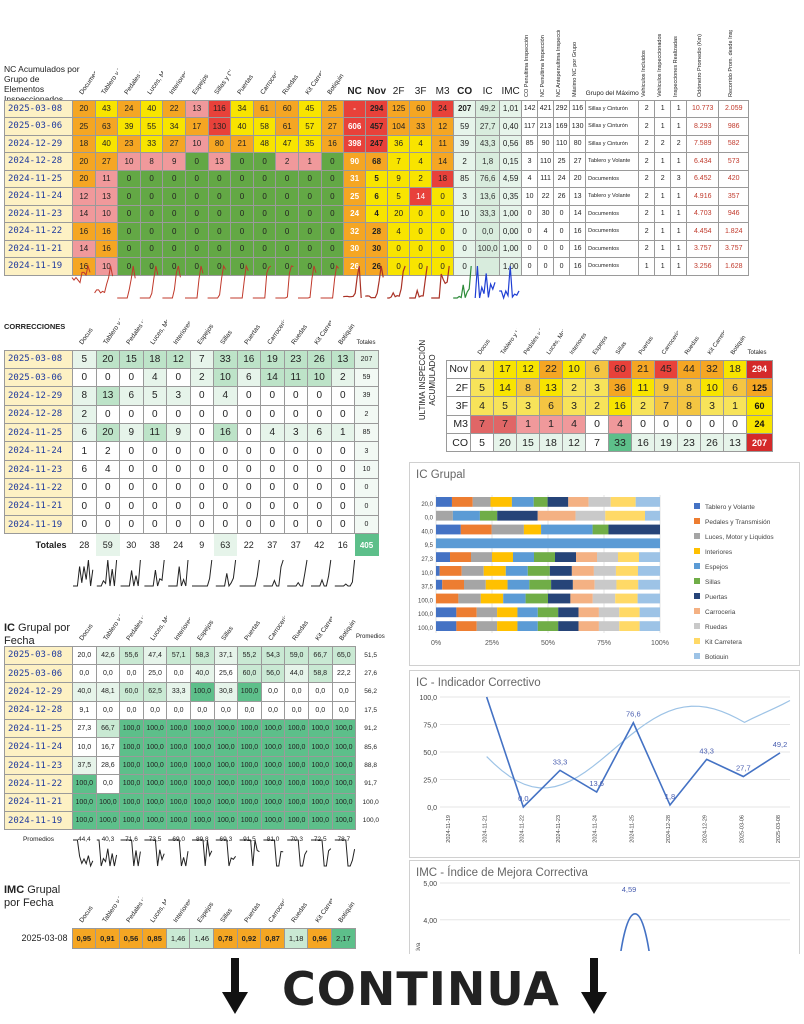 This screenshot has width=804, height=1024. What do you see at coordinates (420, 91) in the screenshot?
I see `nc-extra-header-label: 3F` at bounding box center [420, 91].